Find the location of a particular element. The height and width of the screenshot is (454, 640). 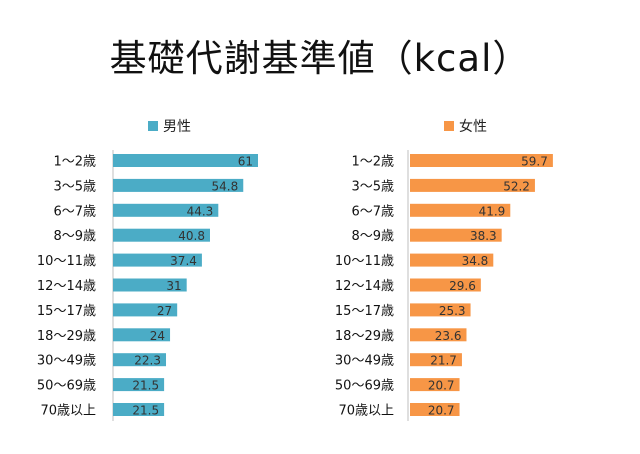

male-value-label: 24 is located at coordinates (157, 336).